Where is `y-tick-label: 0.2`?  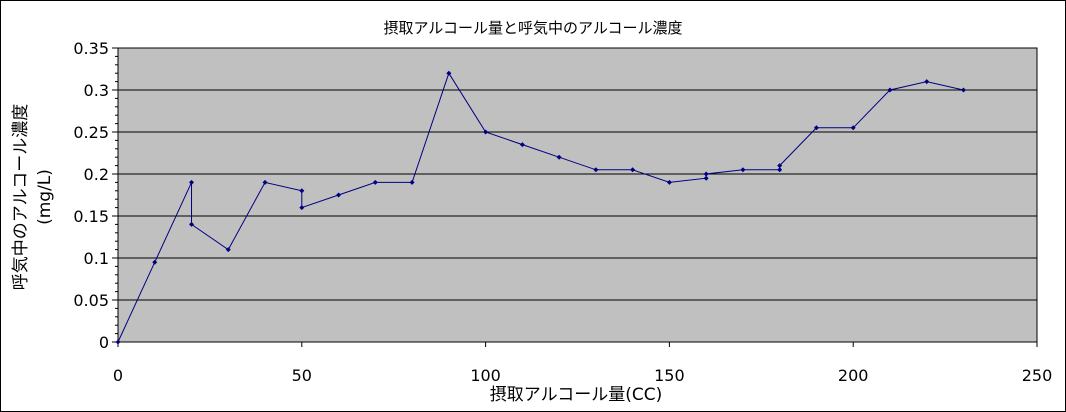
y-tick-label: 0.2 is located at coordinates (96, 174).